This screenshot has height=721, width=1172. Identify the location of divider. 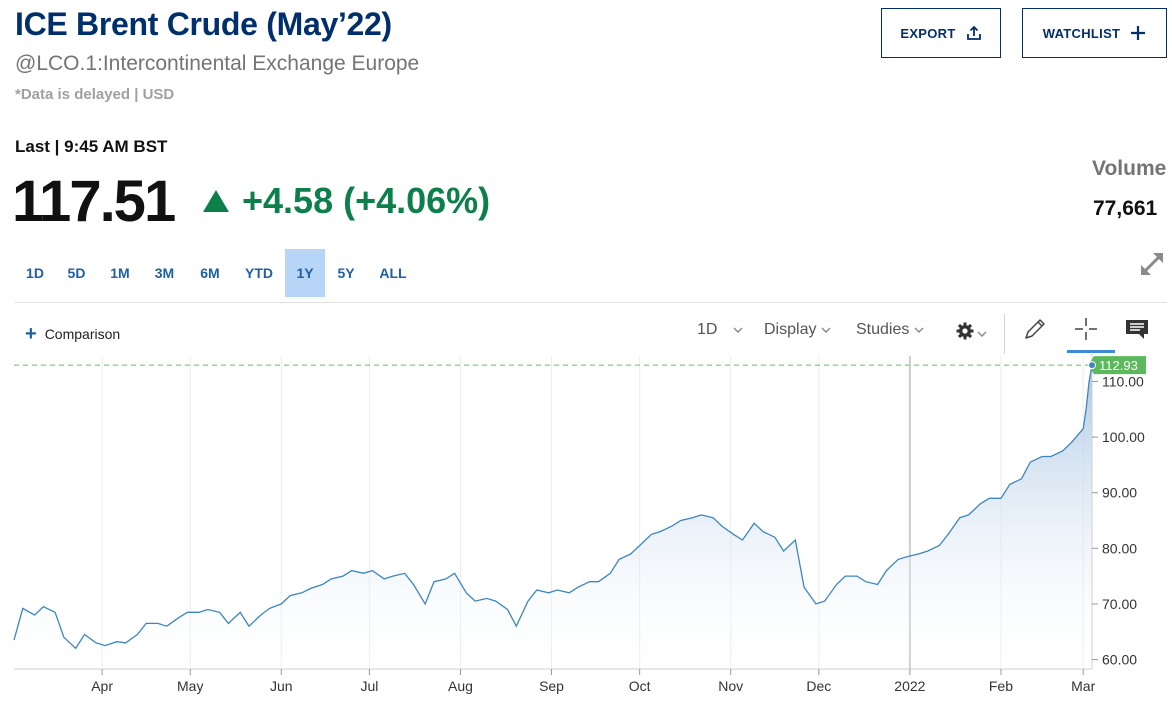
(591, 302).